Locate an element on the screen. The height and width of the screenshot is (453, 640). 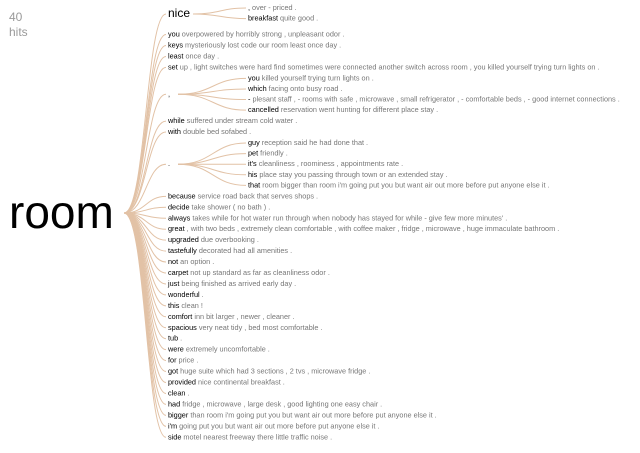
tree-leaf-context: killed yourself trying turn lights on . is located at coordinates (317, 77).